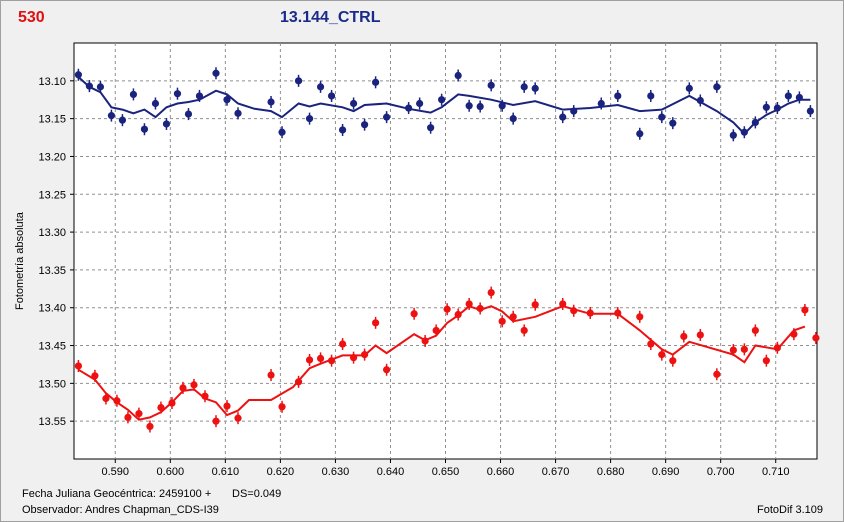  I want to click on y-tick-label: 13.30, so click(52, 233).